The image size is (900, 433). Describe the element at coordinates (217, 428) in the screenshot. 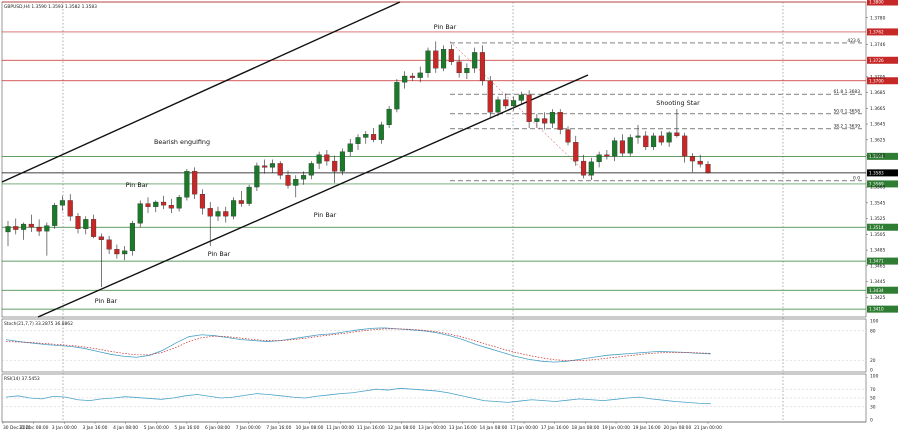

I see `time-tick-label: 6 Jan 08:00` at that location.